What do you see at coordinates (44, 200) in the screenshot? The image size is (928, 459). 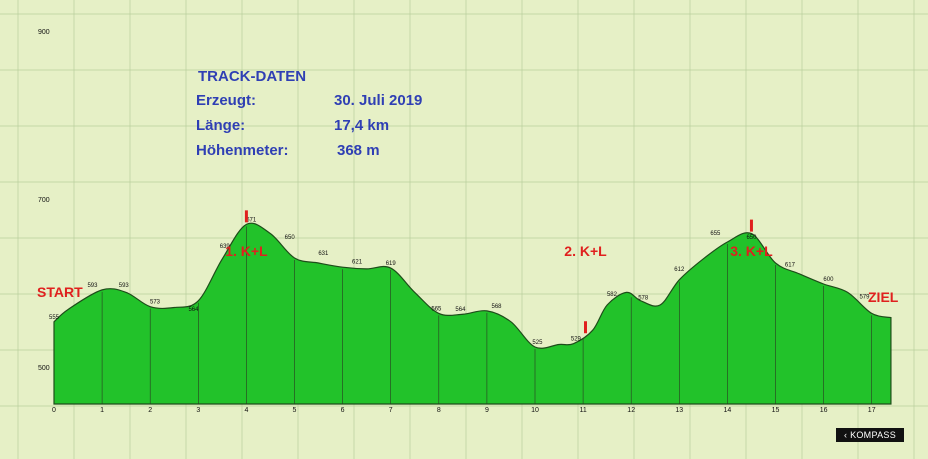 I see `y-tick-label: 700` at bounding box center [44, 200].